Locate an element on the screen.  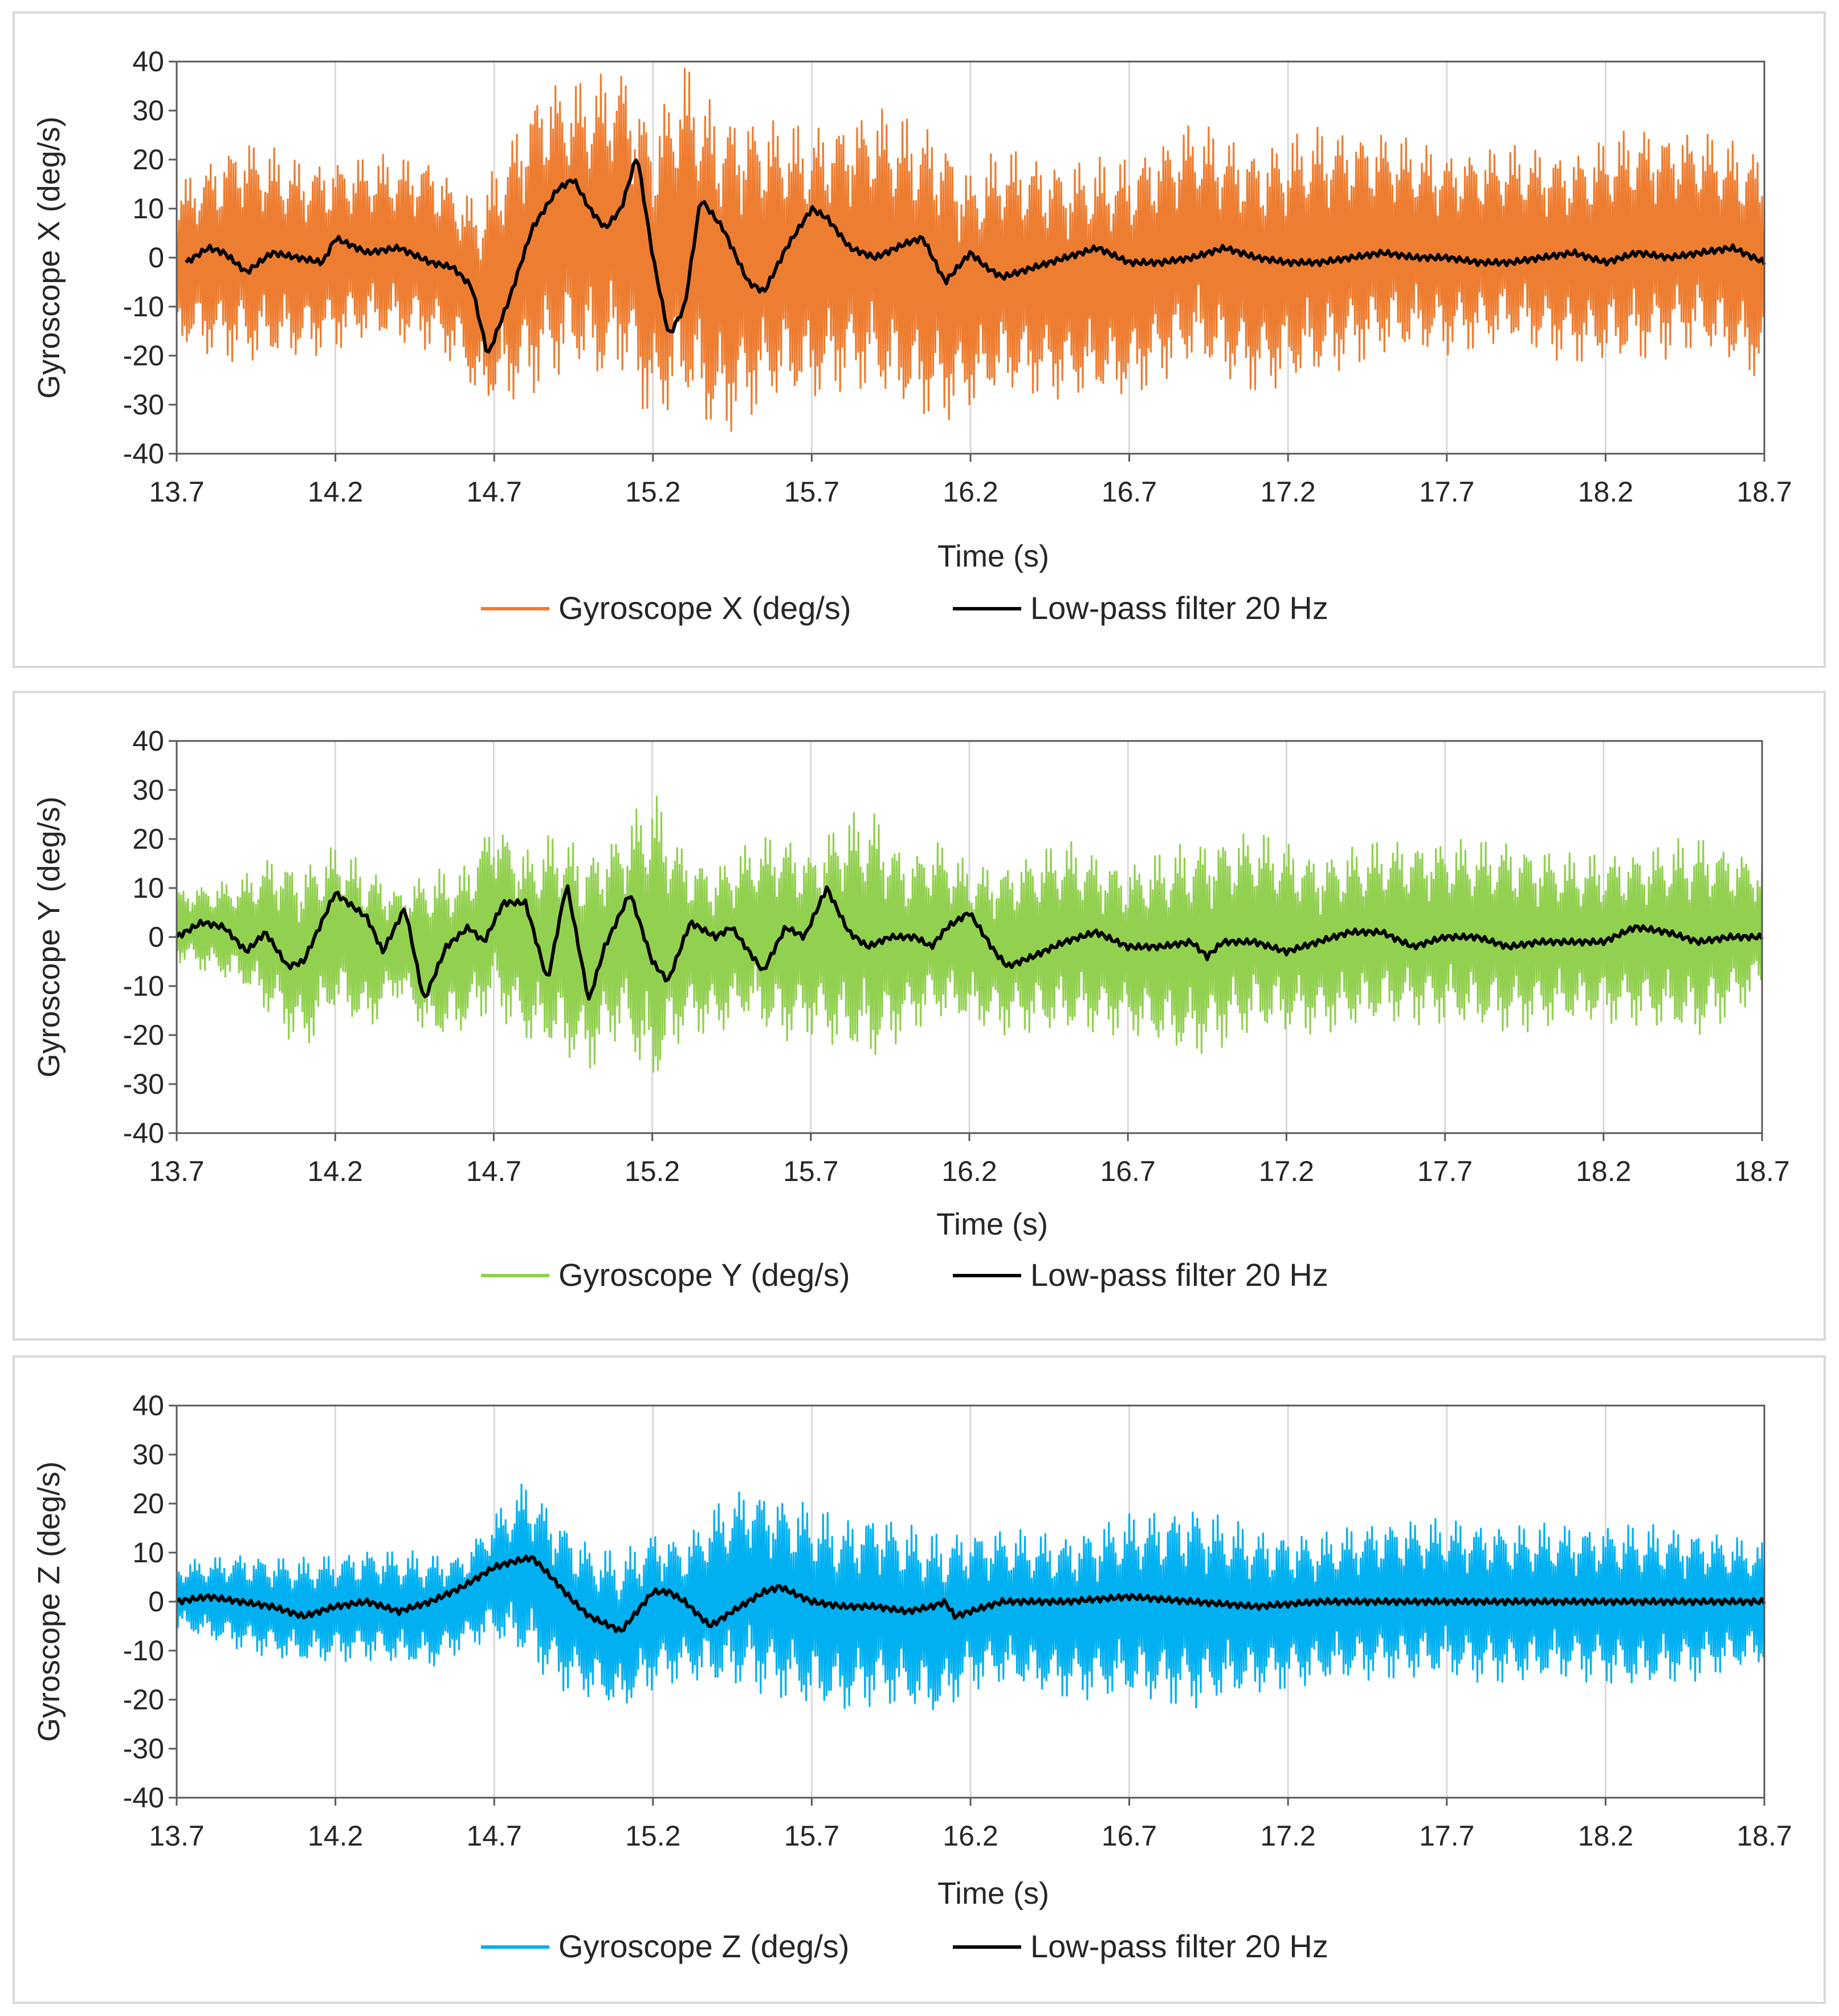
series-line-gyroscope-z is located at coordinates (970, 1596).